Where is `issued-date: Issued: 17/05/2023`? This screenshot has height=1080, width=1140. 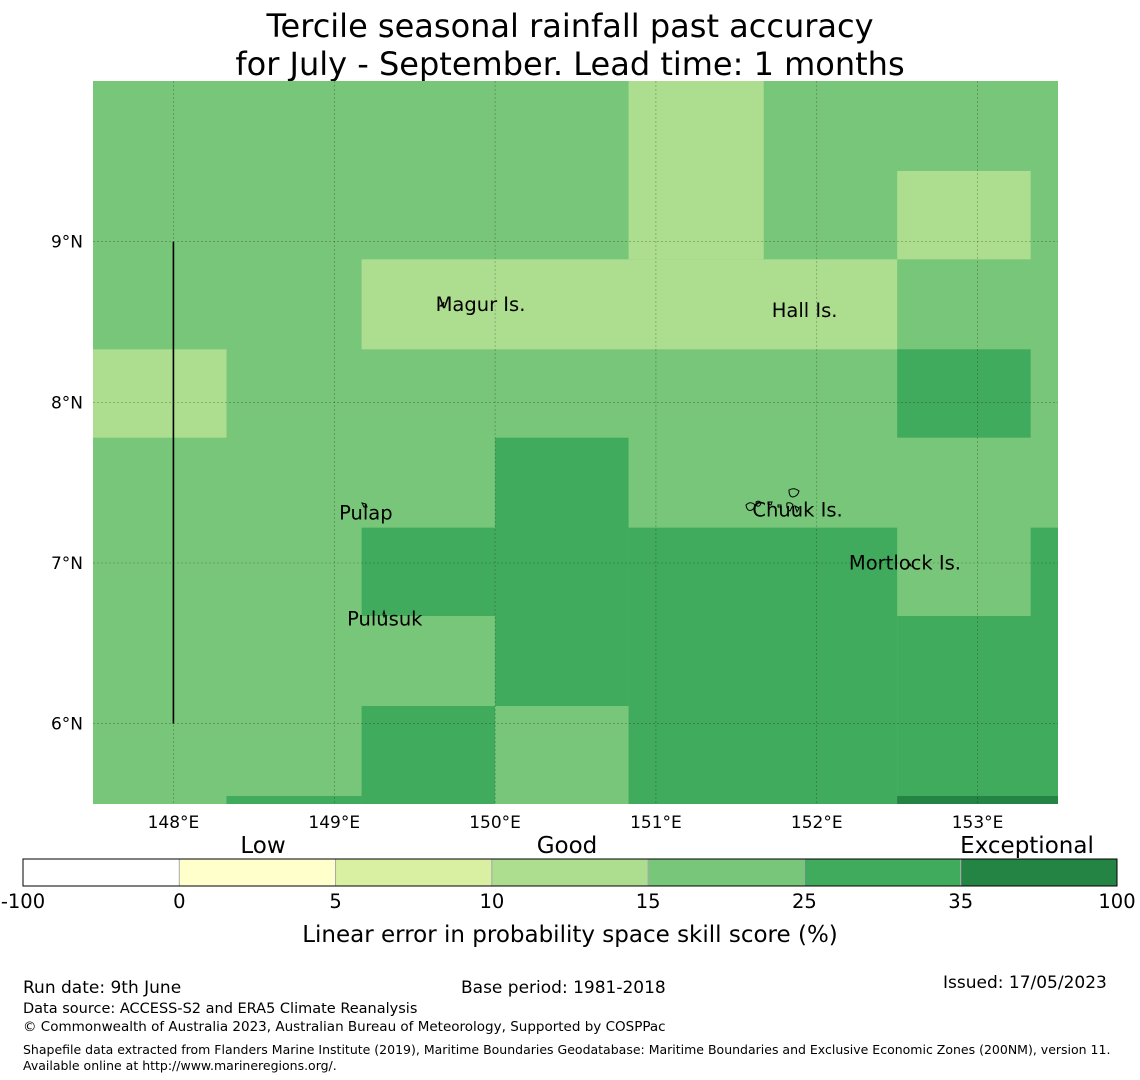
issued-date: Issued: 17/05/2023 is located at coordinates (1025, 983).